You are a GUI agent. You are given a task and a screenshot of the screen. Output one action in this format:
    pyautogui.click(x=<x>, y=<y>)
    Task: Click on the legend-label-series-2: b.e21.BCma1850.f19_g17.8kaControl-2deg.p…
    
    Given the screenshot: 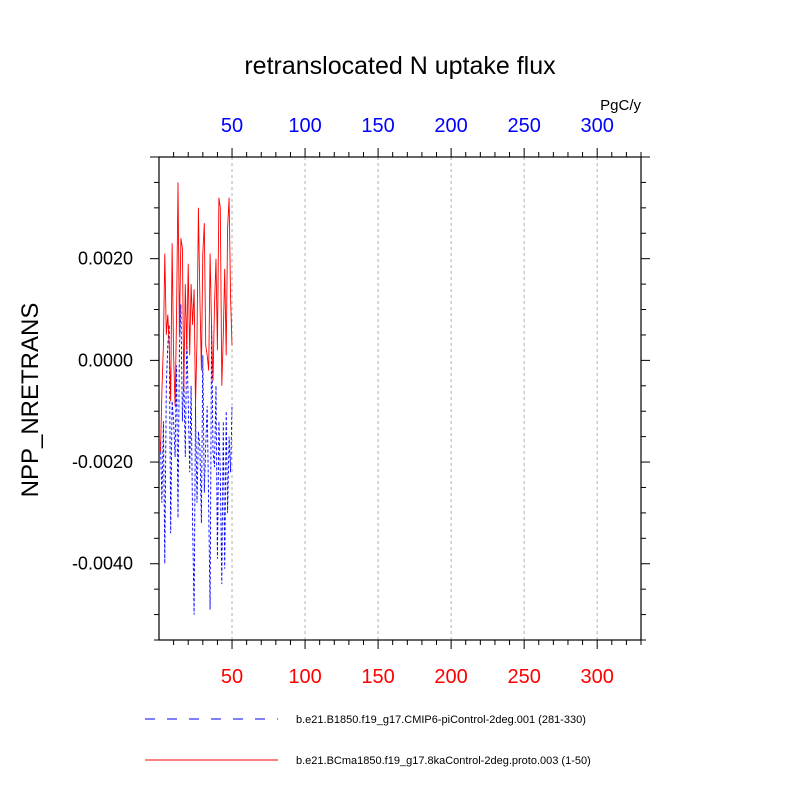 What is the action you would take?
    pyautogui.click(x=443, y=761)
    